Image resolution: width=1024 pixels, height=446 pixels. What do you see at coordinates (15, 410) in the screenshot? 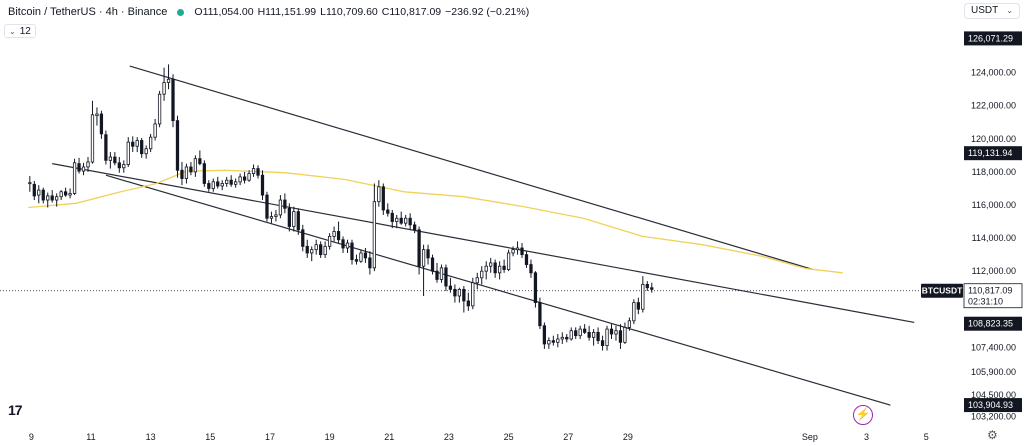
I see `tradingview-logo-icon: 17` at bounding box center [15, 410].